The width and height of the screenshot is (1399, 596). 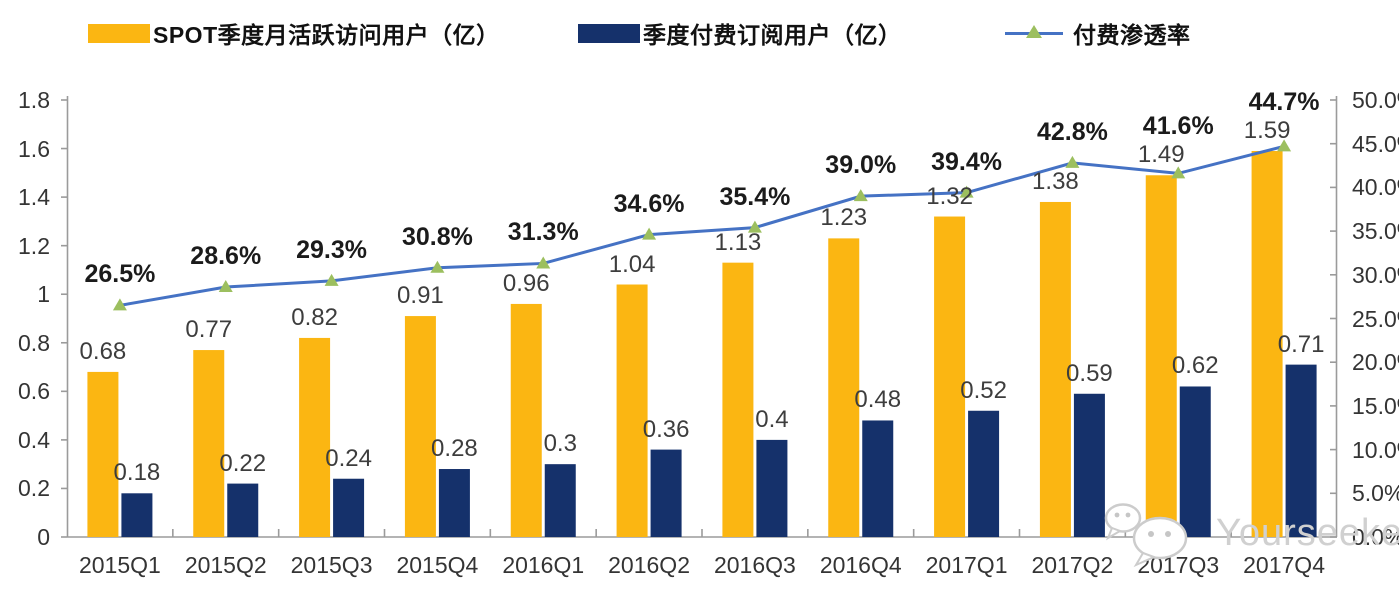 I want to click on x-axis-category-label: 2015Q4, so click(x=437, y=565).